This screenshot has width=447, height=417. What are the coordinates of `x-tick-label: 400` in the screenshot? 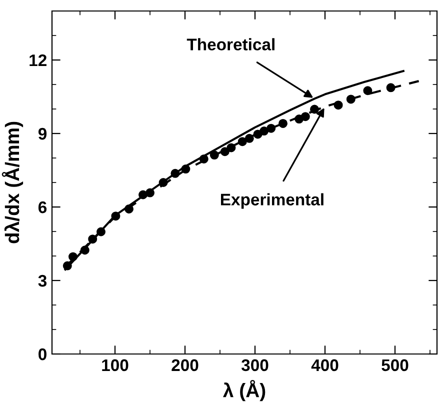 It's located at (324, 365).